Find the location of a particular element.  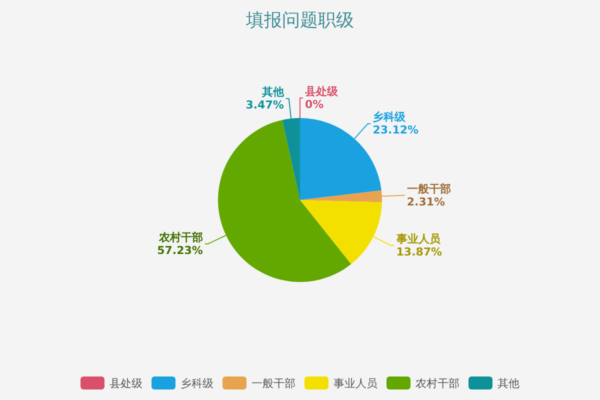

legend-label: 其他 is located at coordinates (509, 383).